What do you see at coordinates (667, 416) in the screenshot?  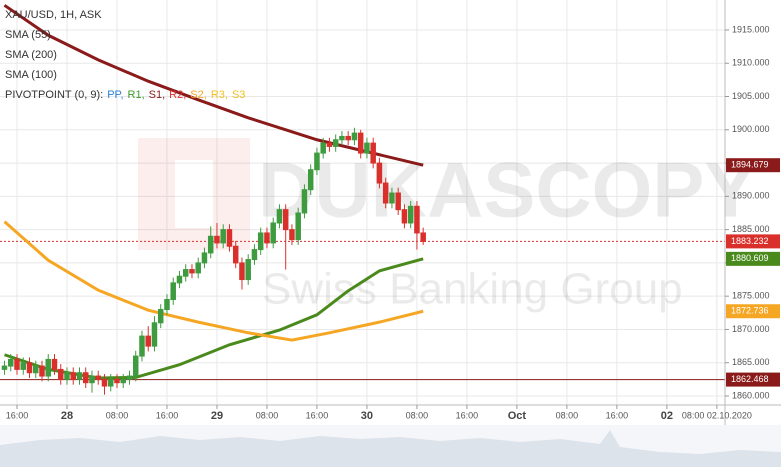 I see `x-tick-label: 02` at bounding box center [667, 416].